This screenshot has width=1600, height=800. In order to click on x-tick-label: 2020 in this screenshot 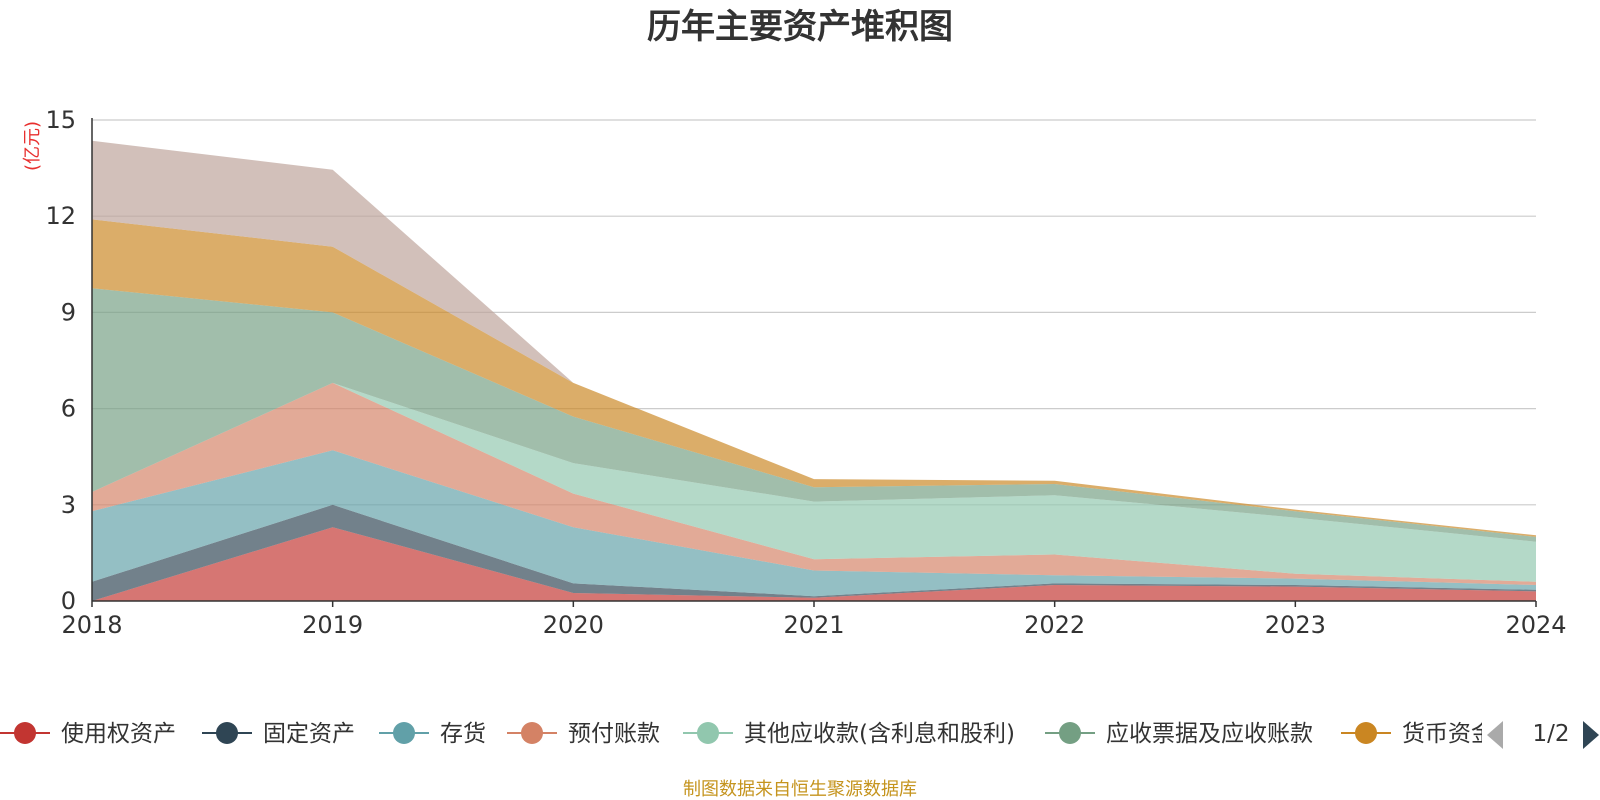, I will do `click(573, 625)`.